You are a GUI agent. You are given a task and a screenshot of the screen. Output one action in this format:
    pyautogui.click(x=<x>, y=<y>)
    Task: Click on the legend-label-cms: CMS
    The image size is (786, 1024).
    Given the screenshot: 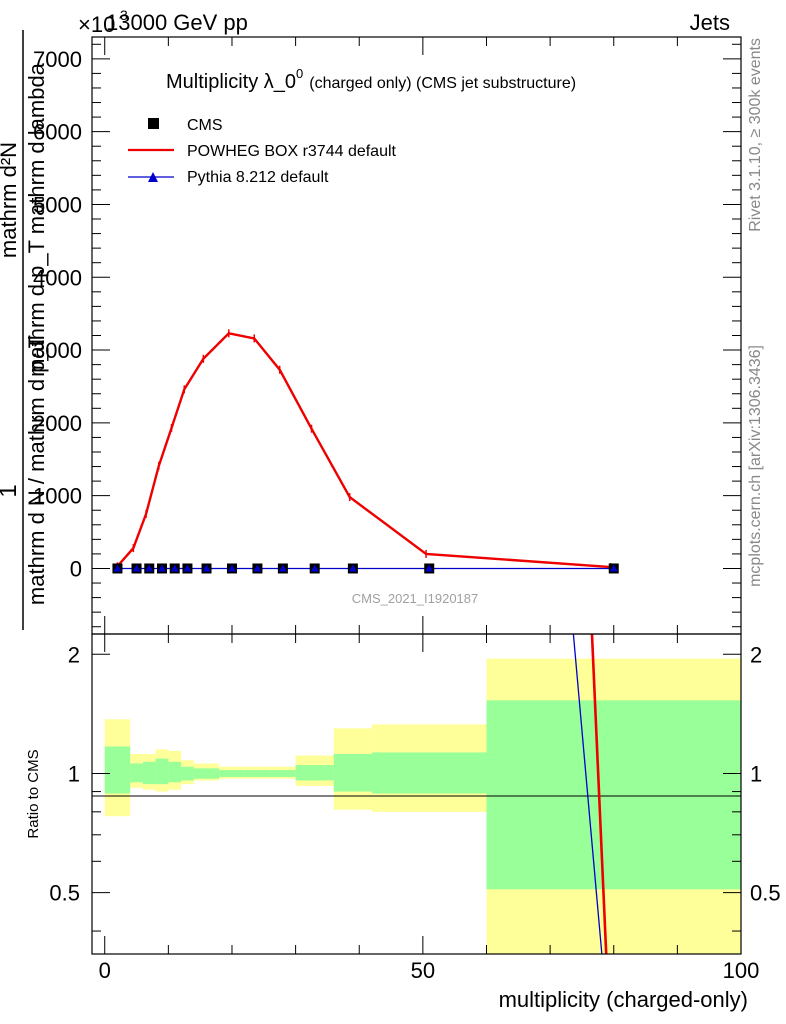 What is the action you would take?
    pyautogui.click(x=205, y=125)
    